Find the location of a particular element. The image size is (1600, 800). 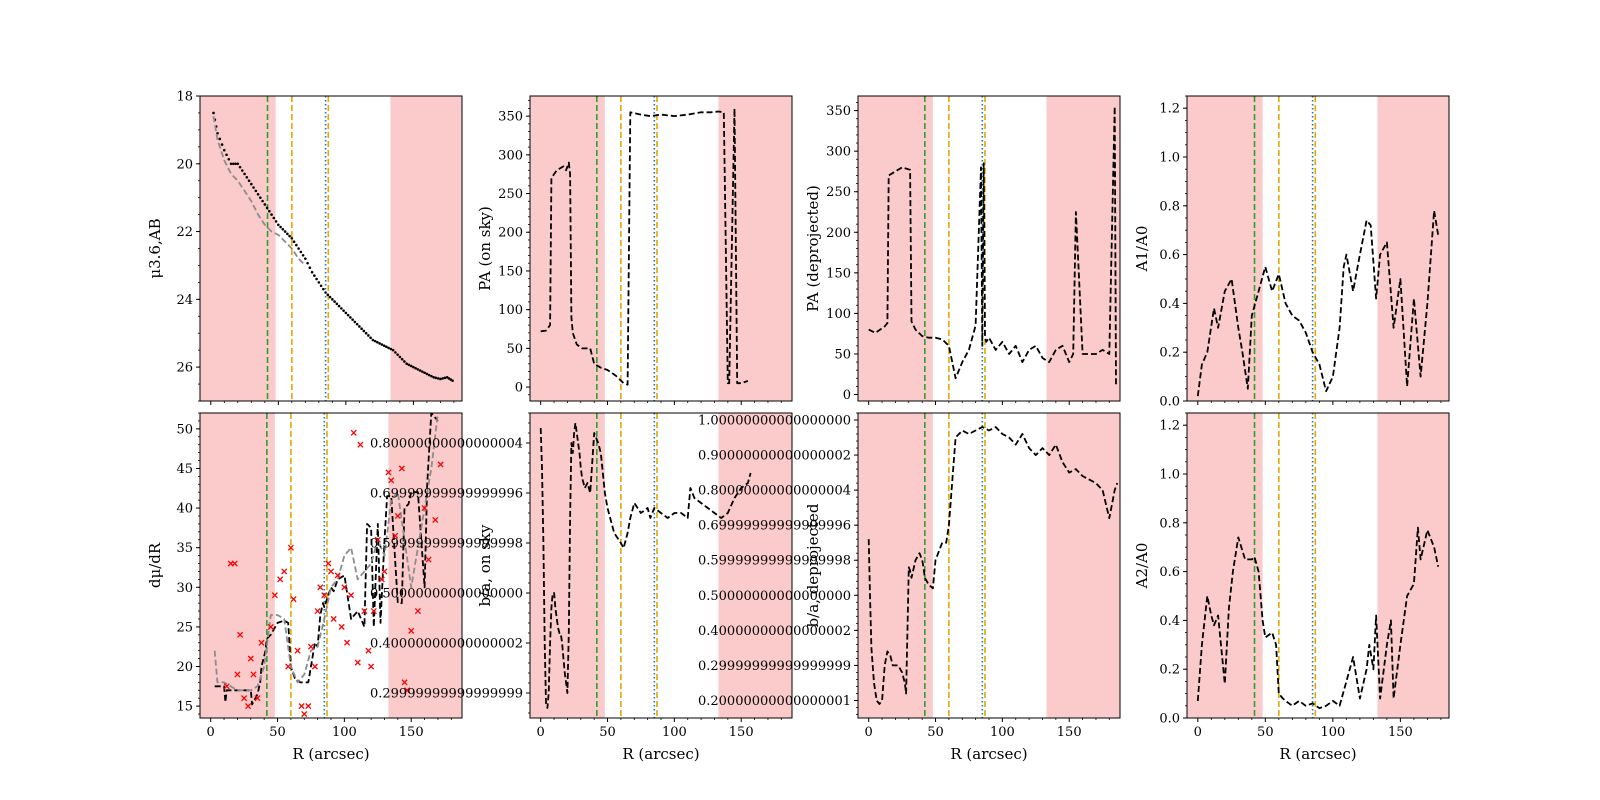

y-tick-label: 100 is located at coordinates (510, 310).